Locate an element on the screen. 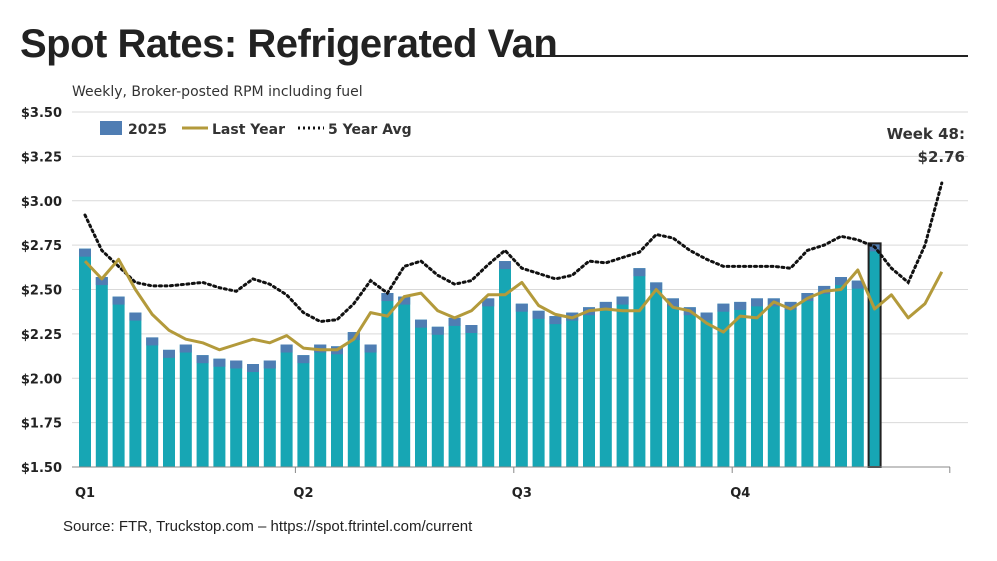 The image size is (997, 561). y-tick-label: $2.00 is located at coordinates (41, 379).